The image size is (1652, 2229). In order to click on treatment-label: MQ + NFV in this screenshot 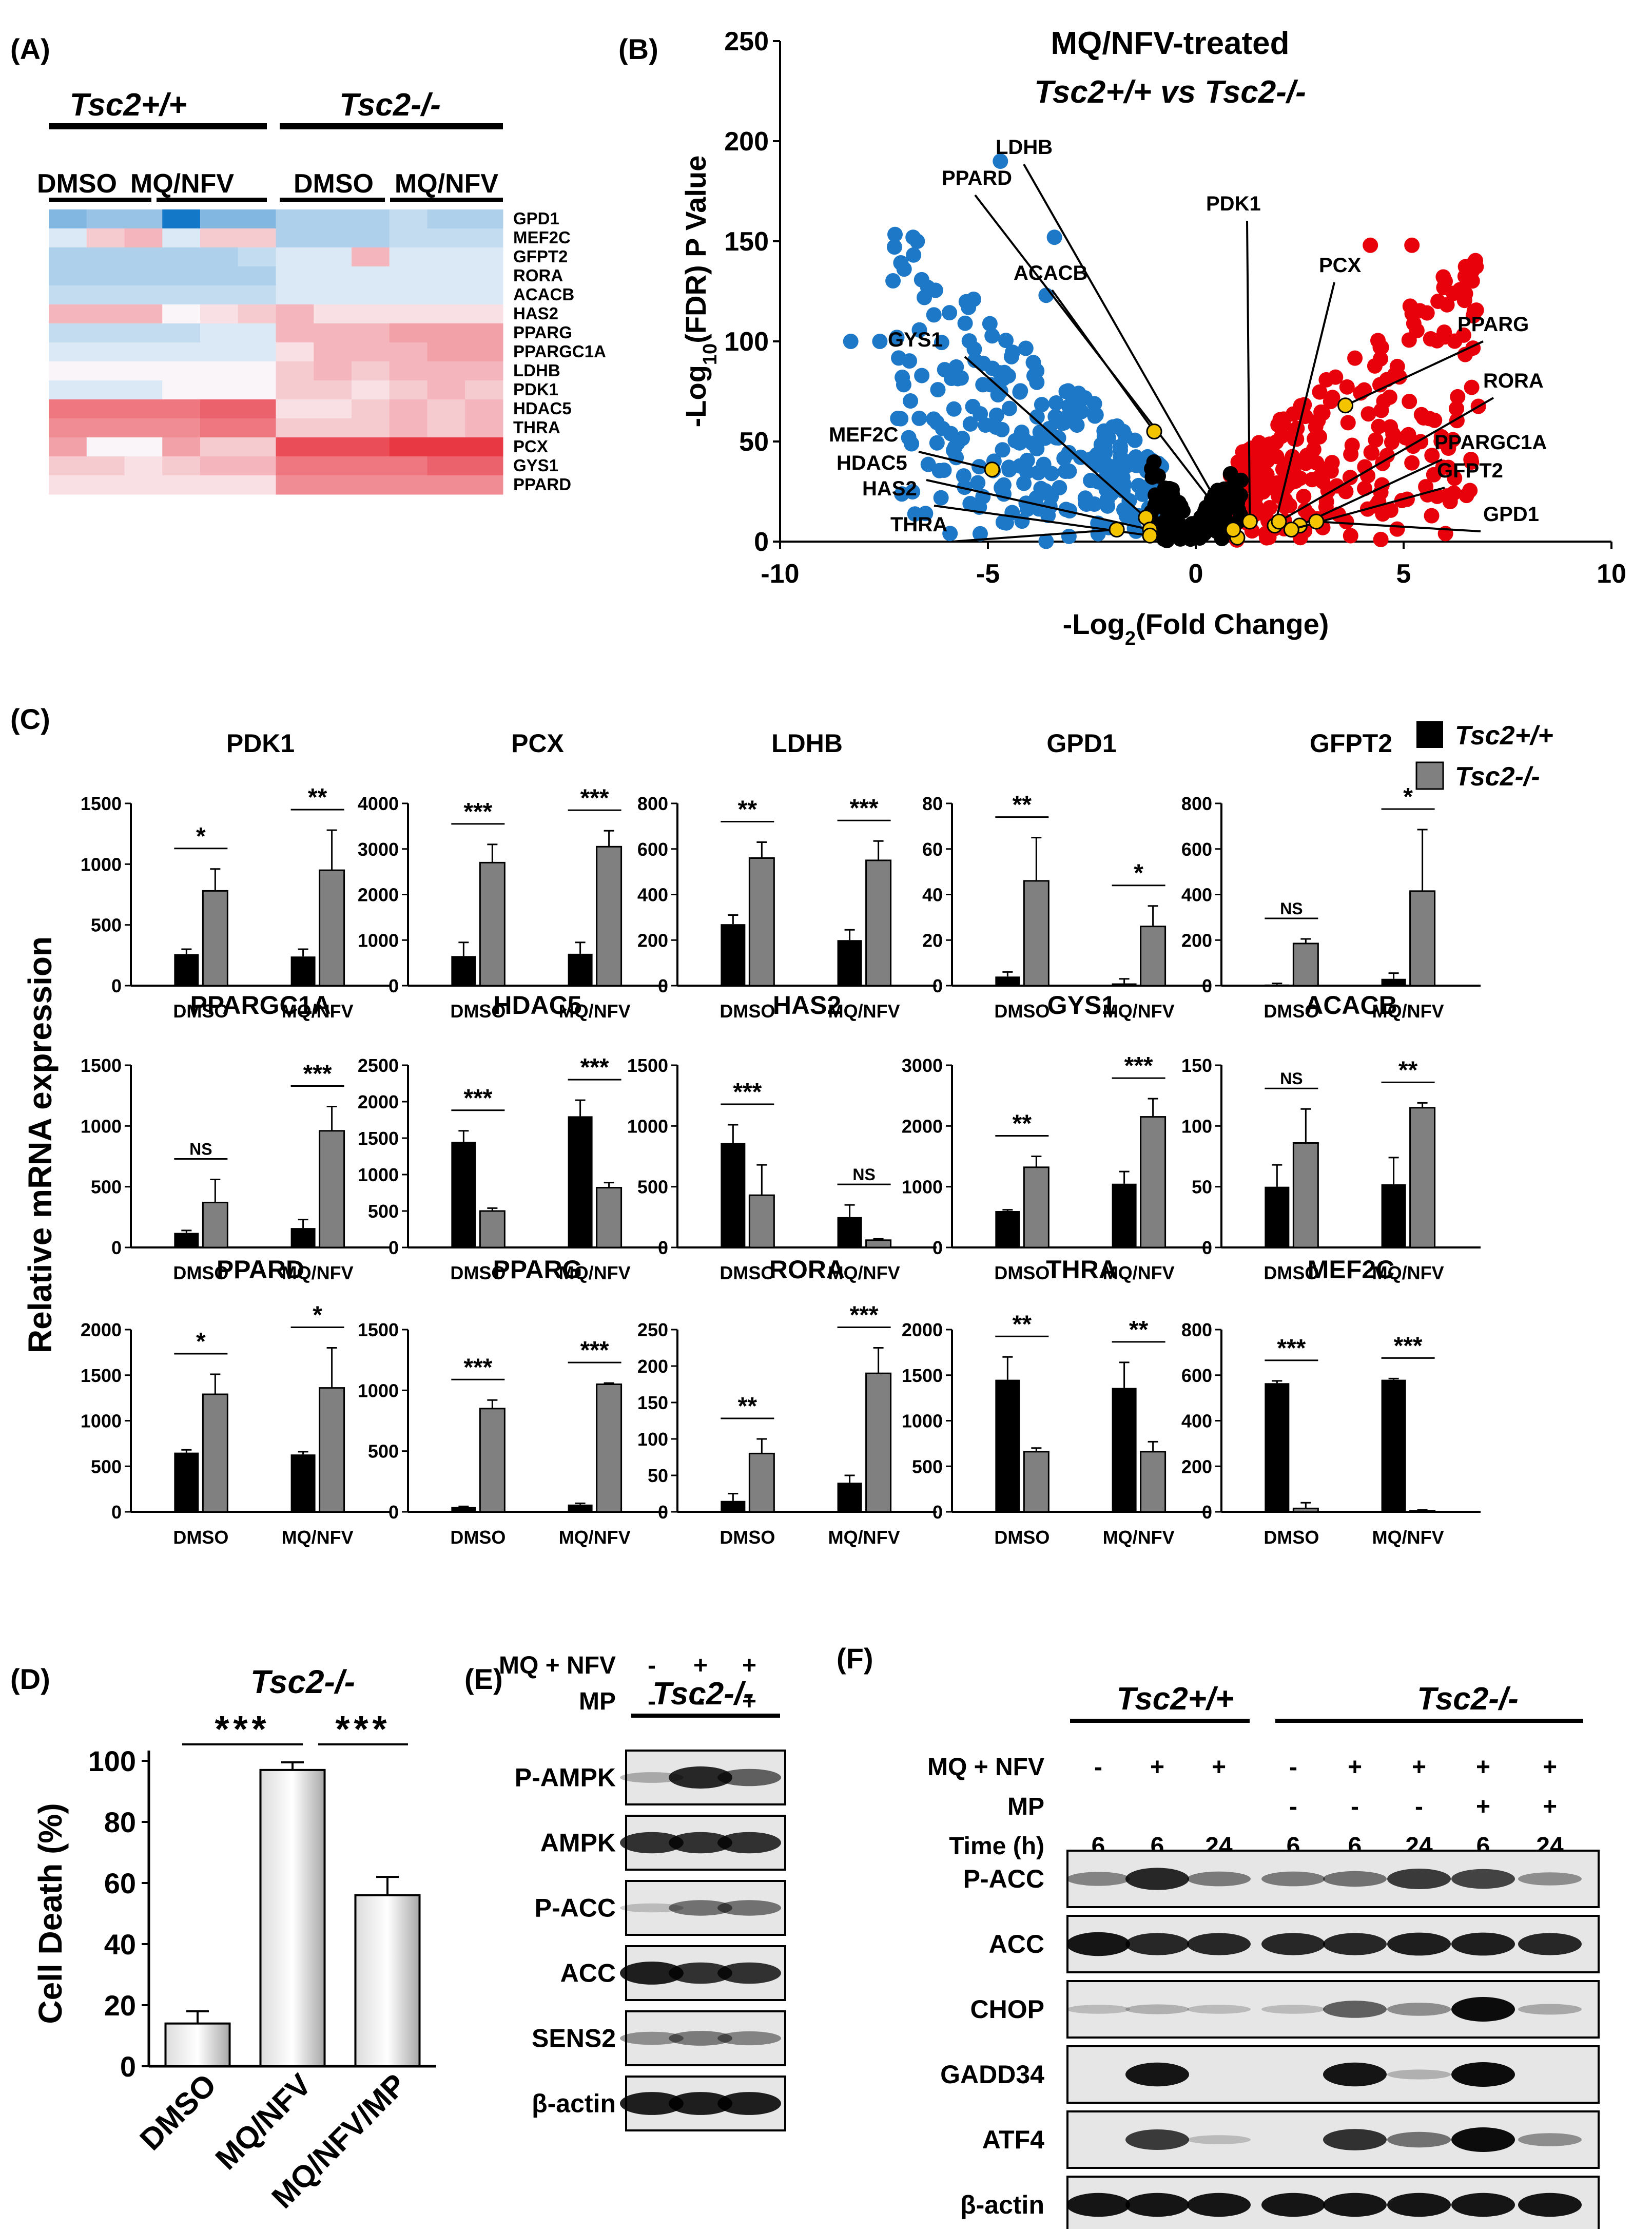, I will do `click(557, 1665)`.